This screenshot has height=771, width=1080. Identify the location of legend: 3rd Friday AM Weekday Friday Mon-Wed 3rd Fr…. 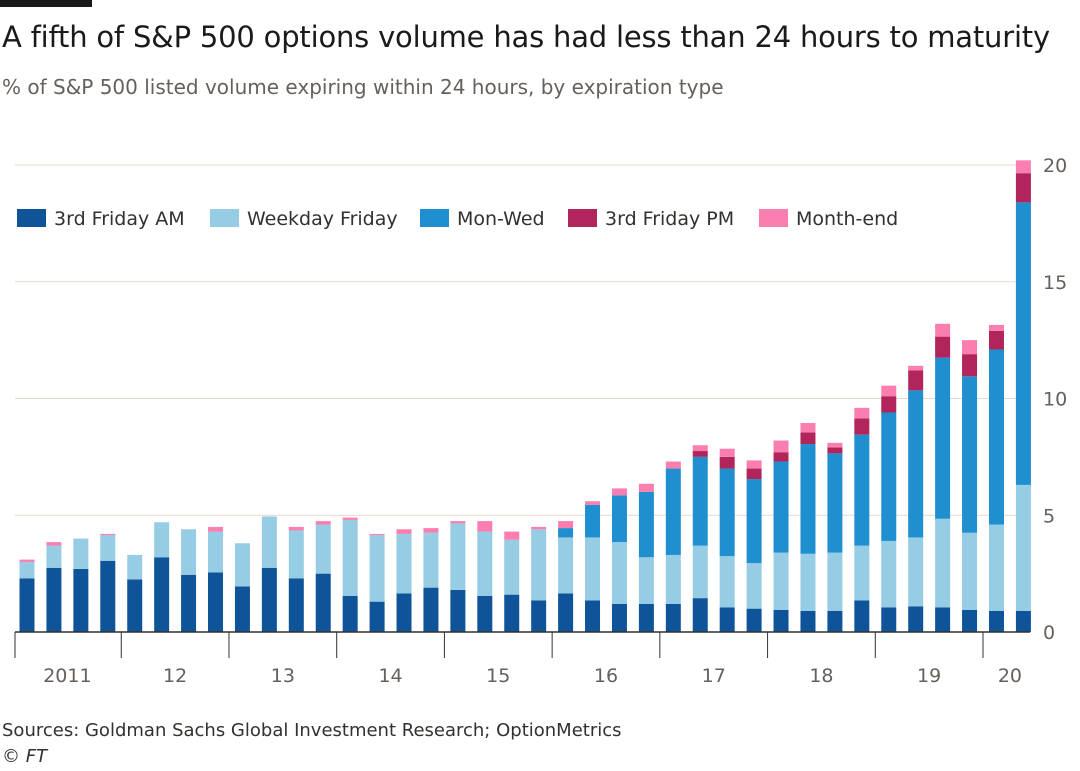
(457, 219).